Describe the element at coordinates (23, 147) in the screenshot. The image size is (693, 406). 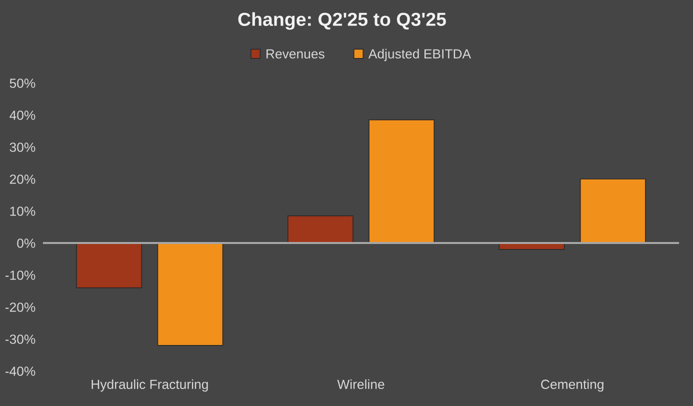
I see `y-tick-label: 30%` at that location.